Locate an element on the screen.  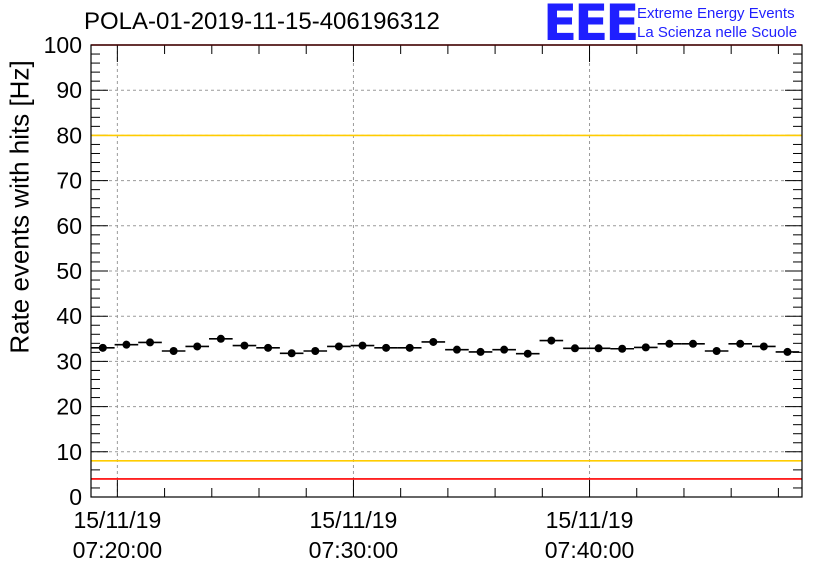
eee-caption-line2: La Scienza nelle Scuole is located at coordinates (717, 32).